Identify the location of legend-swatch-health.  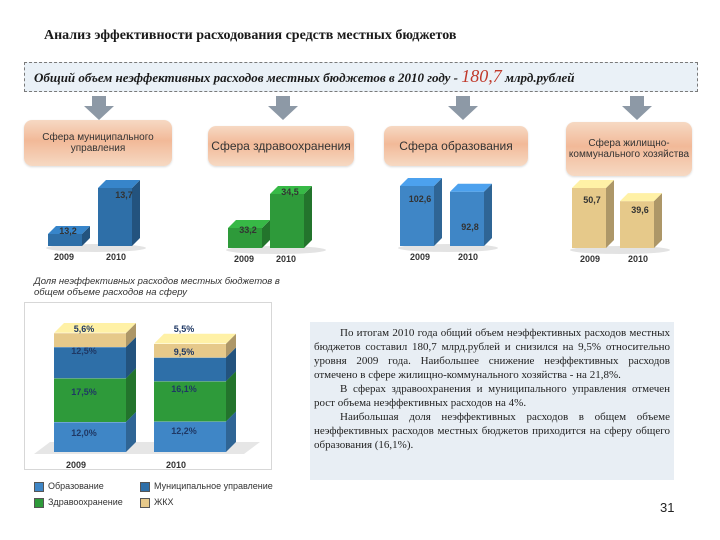
(39, 503).